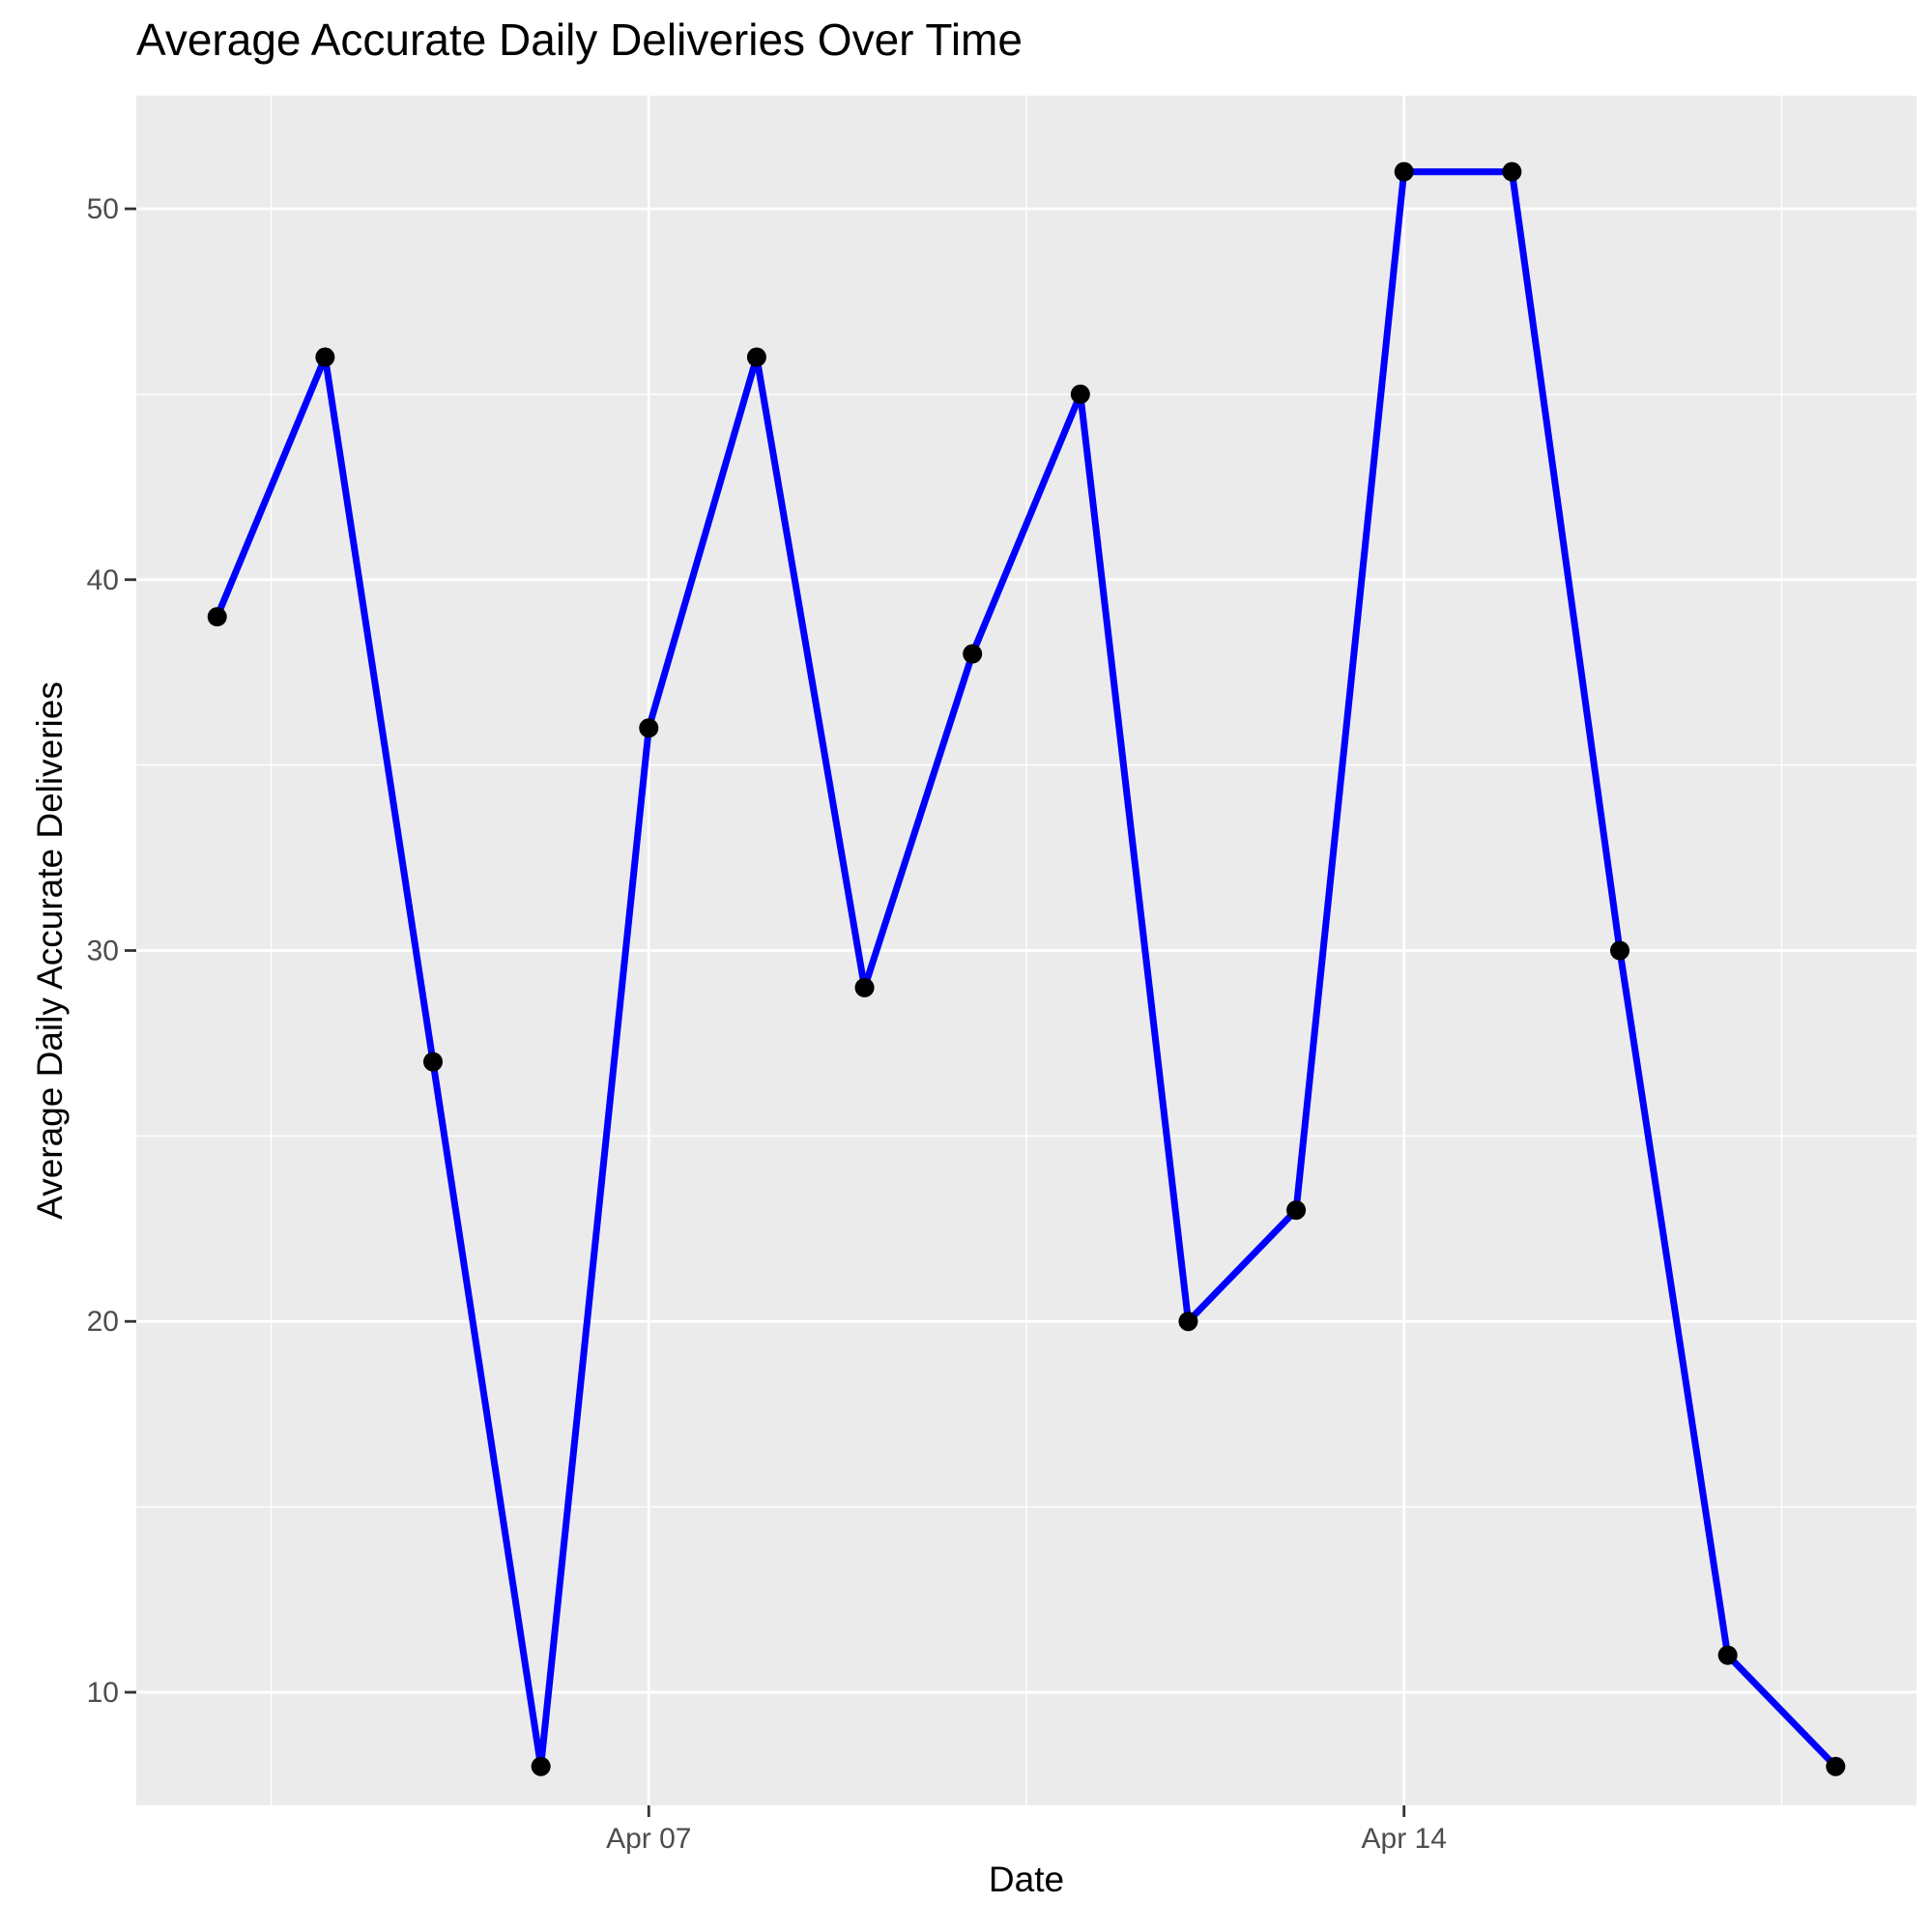 This screenshot has width=1932, height=1932. What do you see at coordinates (1404, 1839) in the screenshot?
I see `x-tick-label: Apr 14` at bounding box center [1404, 1839].